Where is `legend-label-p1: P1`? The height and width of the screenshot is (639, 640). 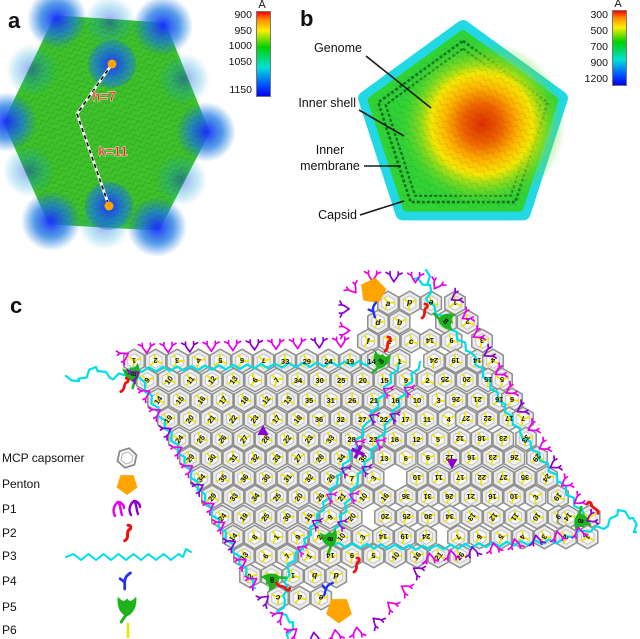
legend-label-p1: P1 is located at coordinates (9, 509).